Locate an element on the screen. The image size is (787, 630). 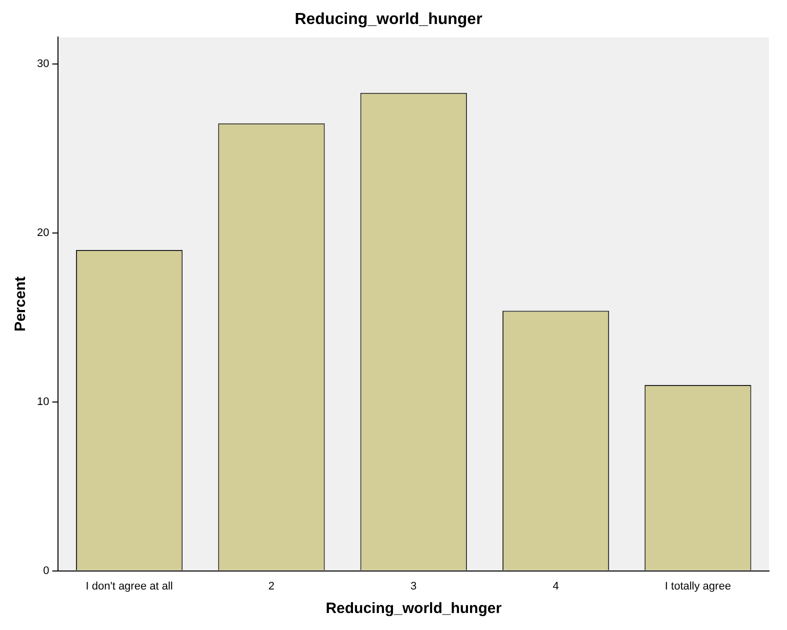
x-tick-label: I totally agree is located at coordinates (697, 586).